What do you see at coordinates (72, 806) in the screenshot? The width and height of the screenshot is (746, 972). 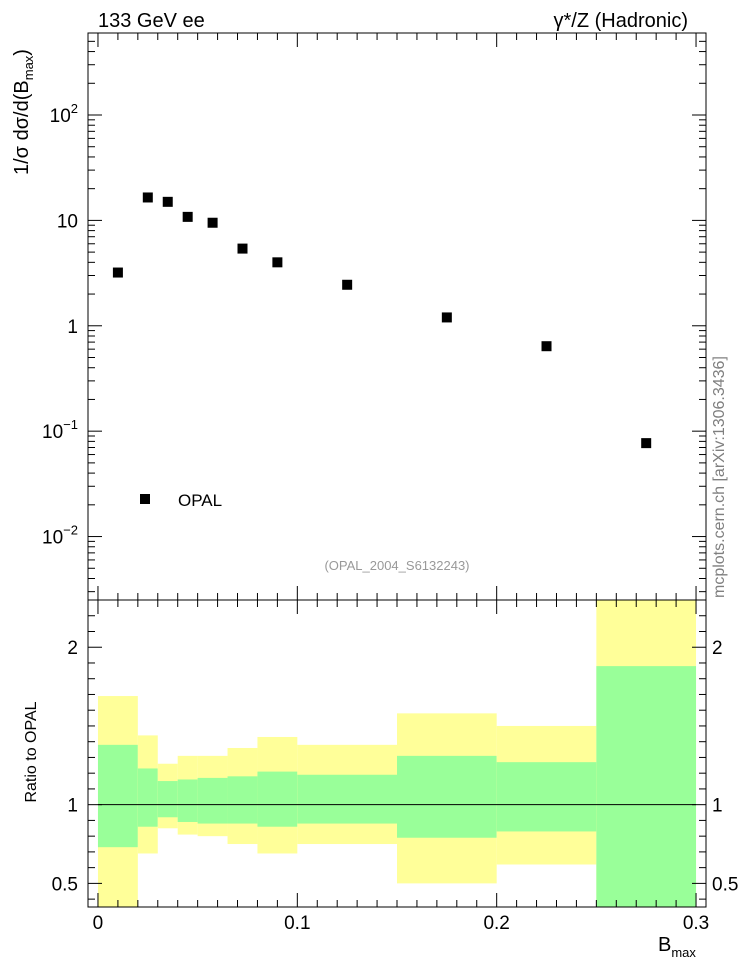 I see `ratio-ytick-label-left: 1` at bounding box center [72, 806].